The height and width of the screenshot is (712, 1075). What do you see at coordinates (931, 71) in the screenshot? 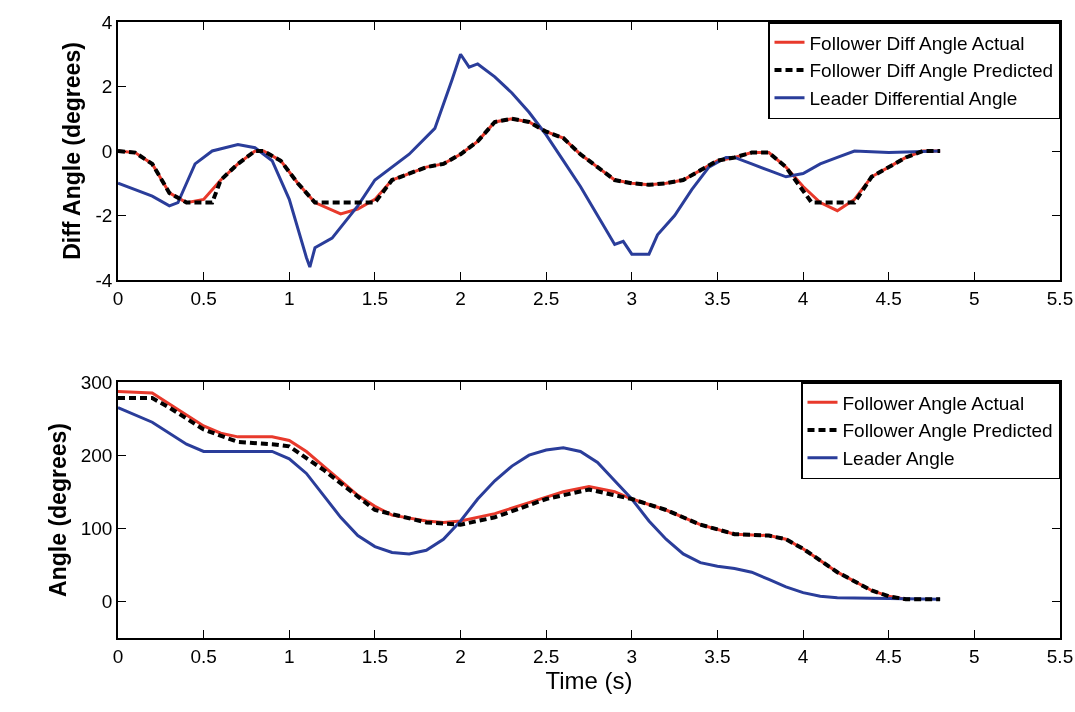
I see `legend-label: Follower Diff Angle Predicted` at bounding box center [931, 71].